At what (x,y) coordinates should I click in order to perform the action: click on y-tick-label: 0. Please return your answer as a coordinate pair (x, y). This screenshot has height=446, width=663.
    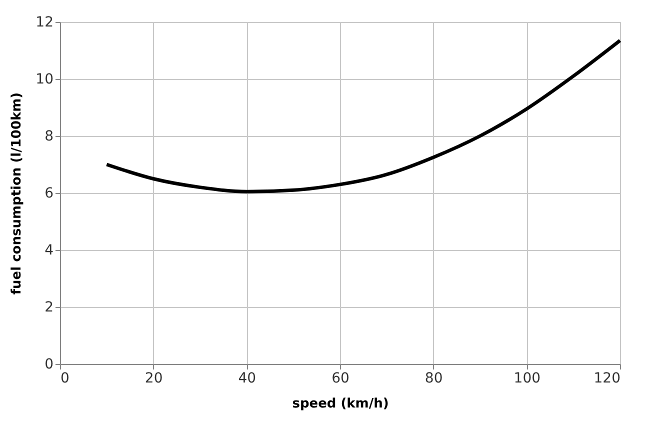
    Looking at the image, I should click on (49, 364).